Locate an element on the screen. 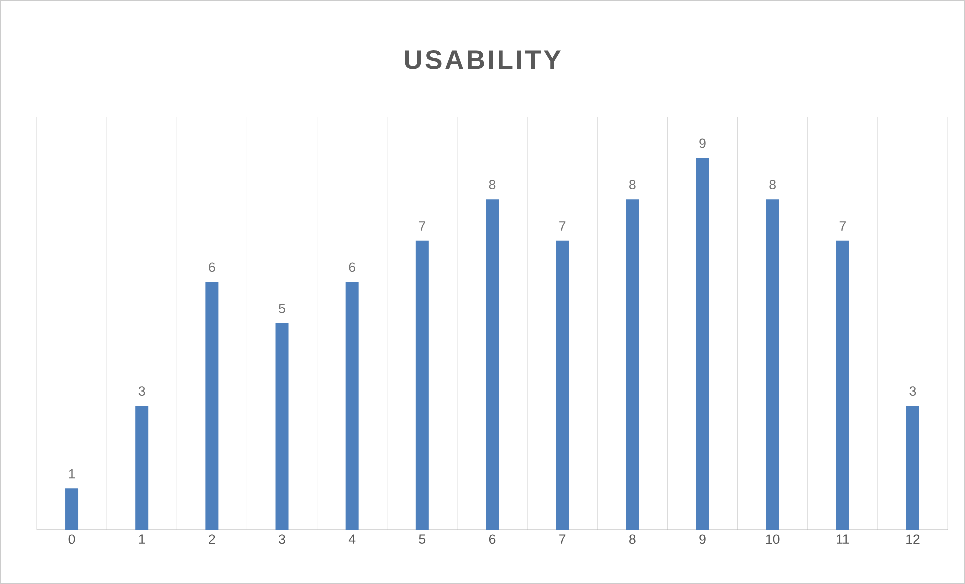 The image size is (965, 584). data-label: 5 is located at coordinates (282, 309).